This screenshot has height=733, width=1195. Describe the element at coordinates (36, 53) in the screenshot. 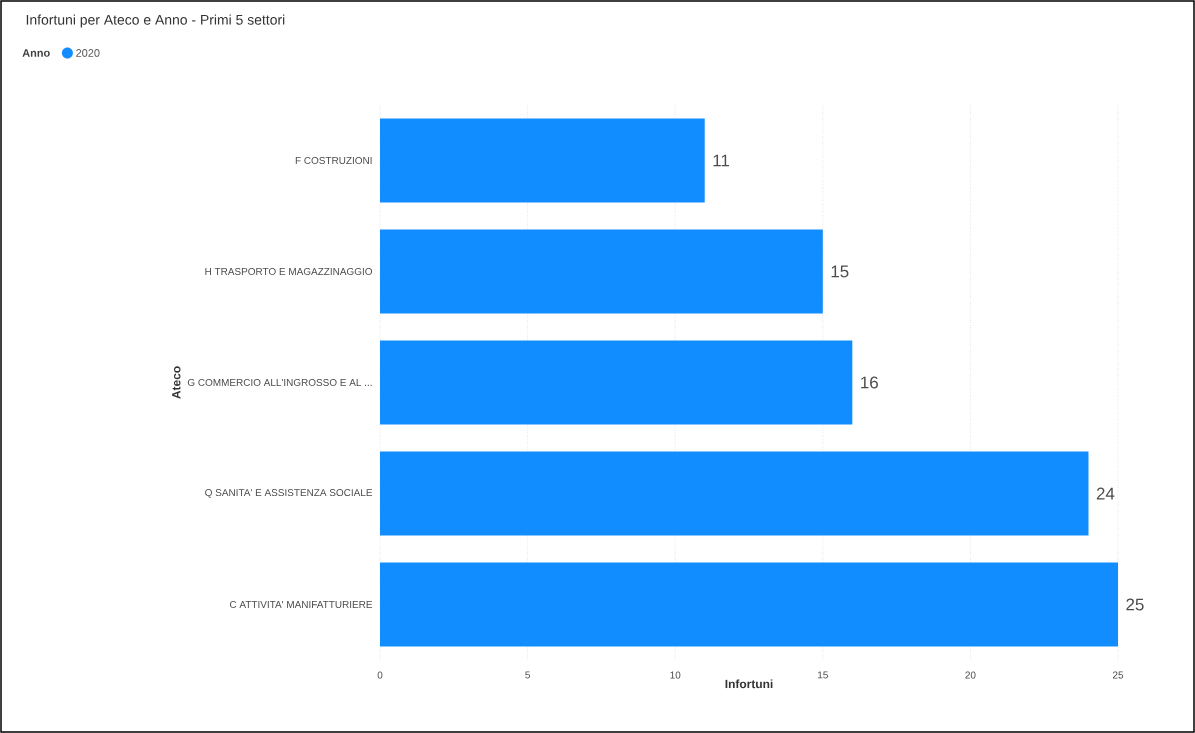

I see `legend-title: Anno` at that location.